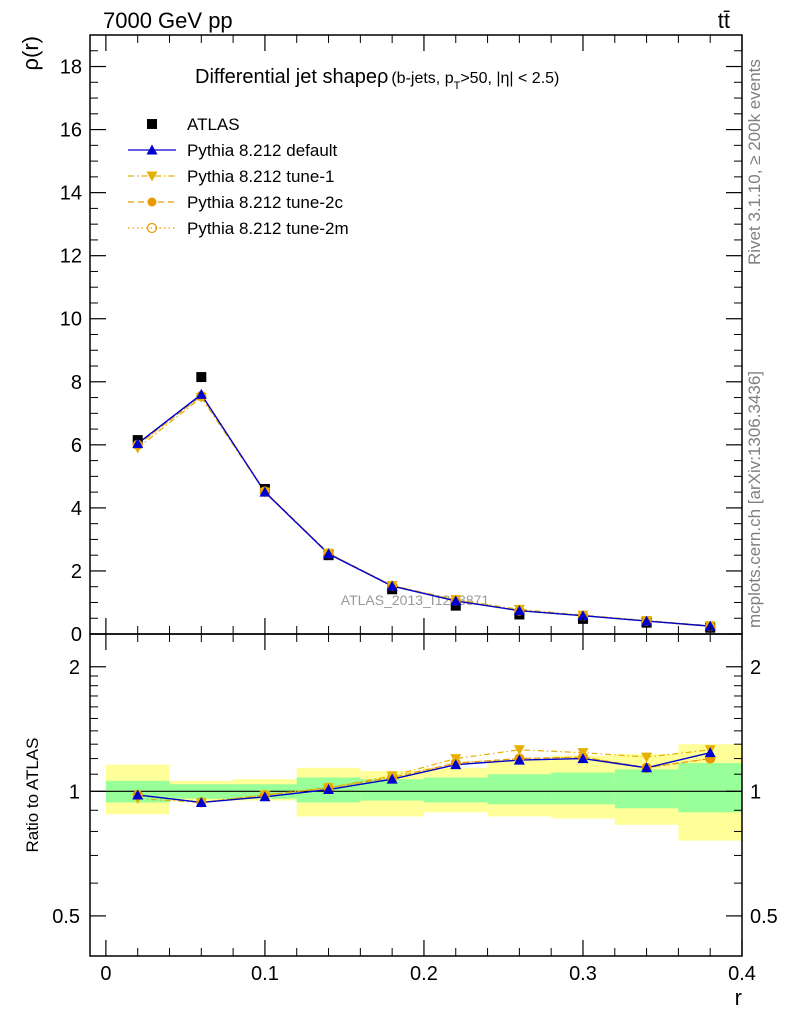 The image size is (786, 1024). What do you see at coordinates (76, 509) in the screenshot?
I see `y-tick-label: 4` at bounding box center [76, 509].